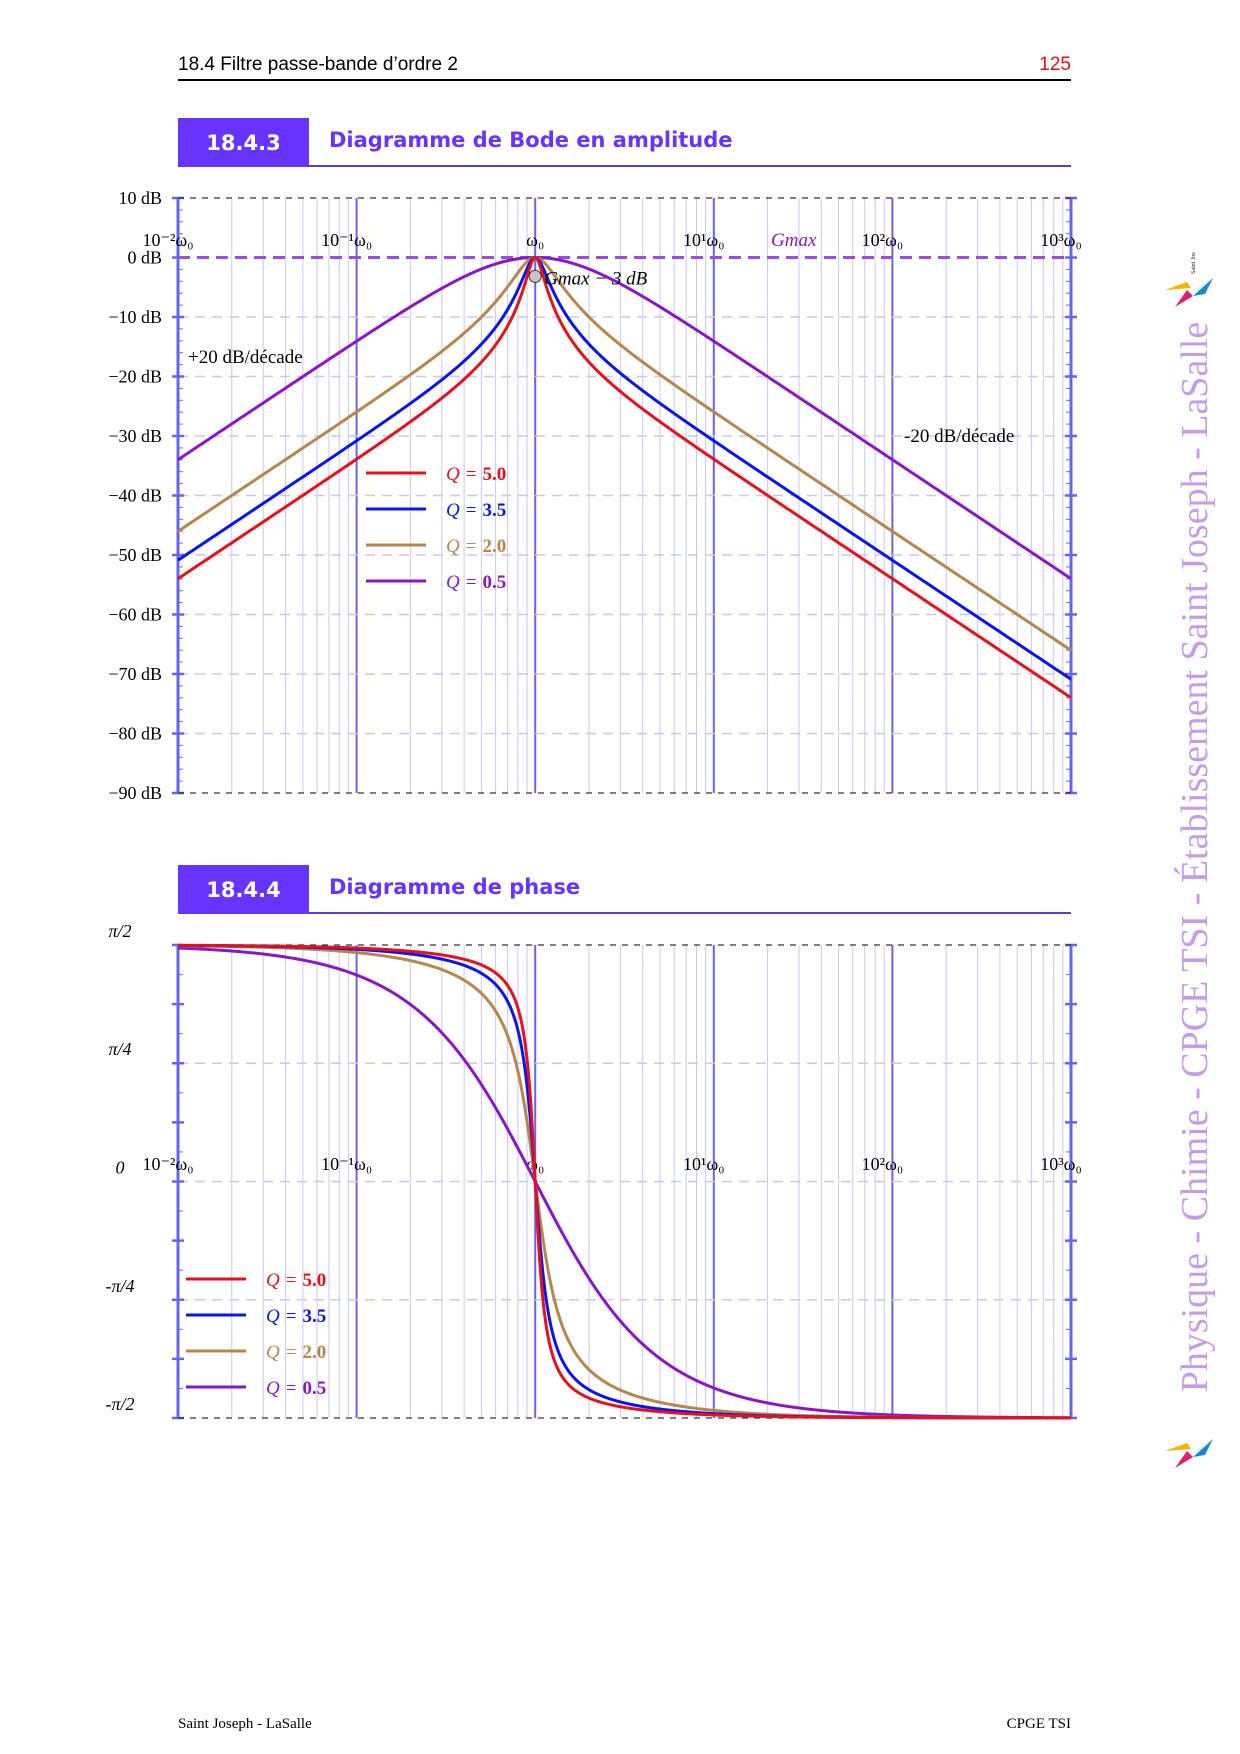 Image resolution: width=1240 pixels, height=1754 pixels. Describe the element at coordinates (135, 377) in the screenshot. I see `y-tick-label: −20 dB` at that location.